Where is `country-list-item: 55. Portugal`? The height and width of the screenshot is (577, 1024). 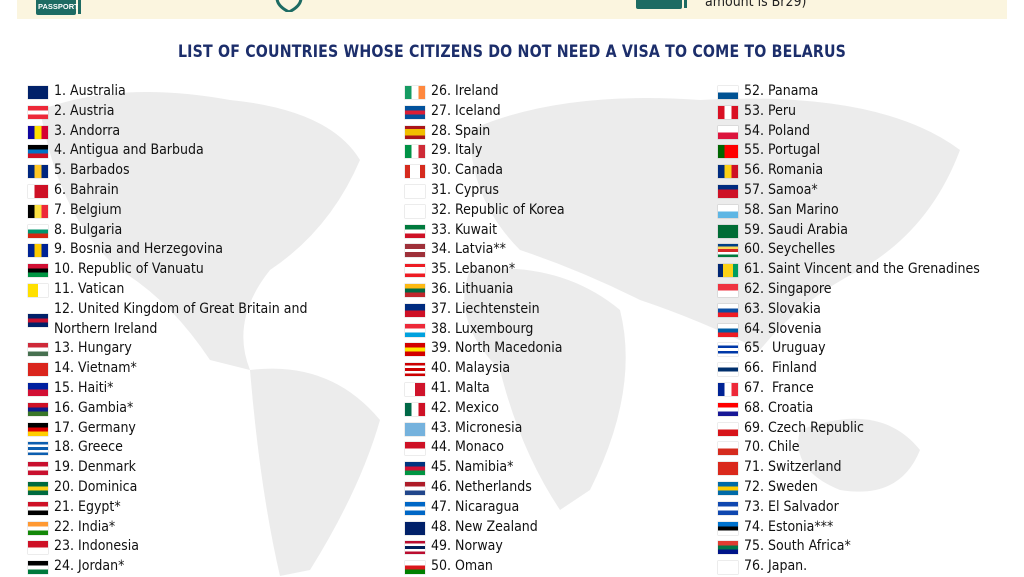
country-list-item: 55. Portugal is located at coordinates (849, 151).